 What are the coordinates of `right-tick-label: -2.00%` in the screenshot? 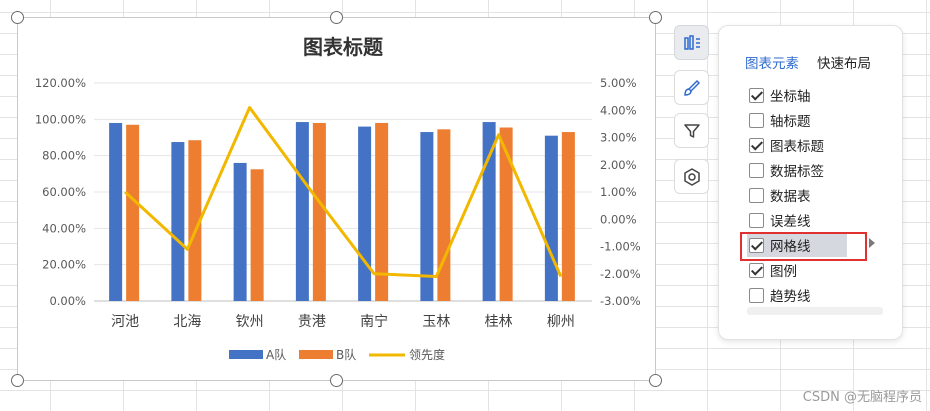 It's located at (620, 274).